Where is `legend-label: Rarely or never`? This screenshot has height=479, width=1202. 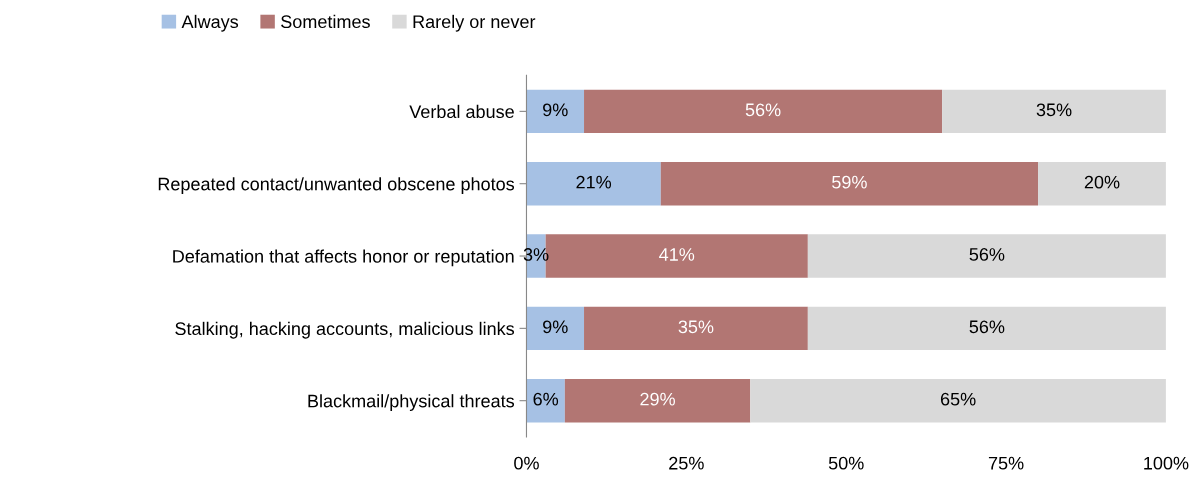 legend-label: Rarely or never is located at coordinates (474, 23).